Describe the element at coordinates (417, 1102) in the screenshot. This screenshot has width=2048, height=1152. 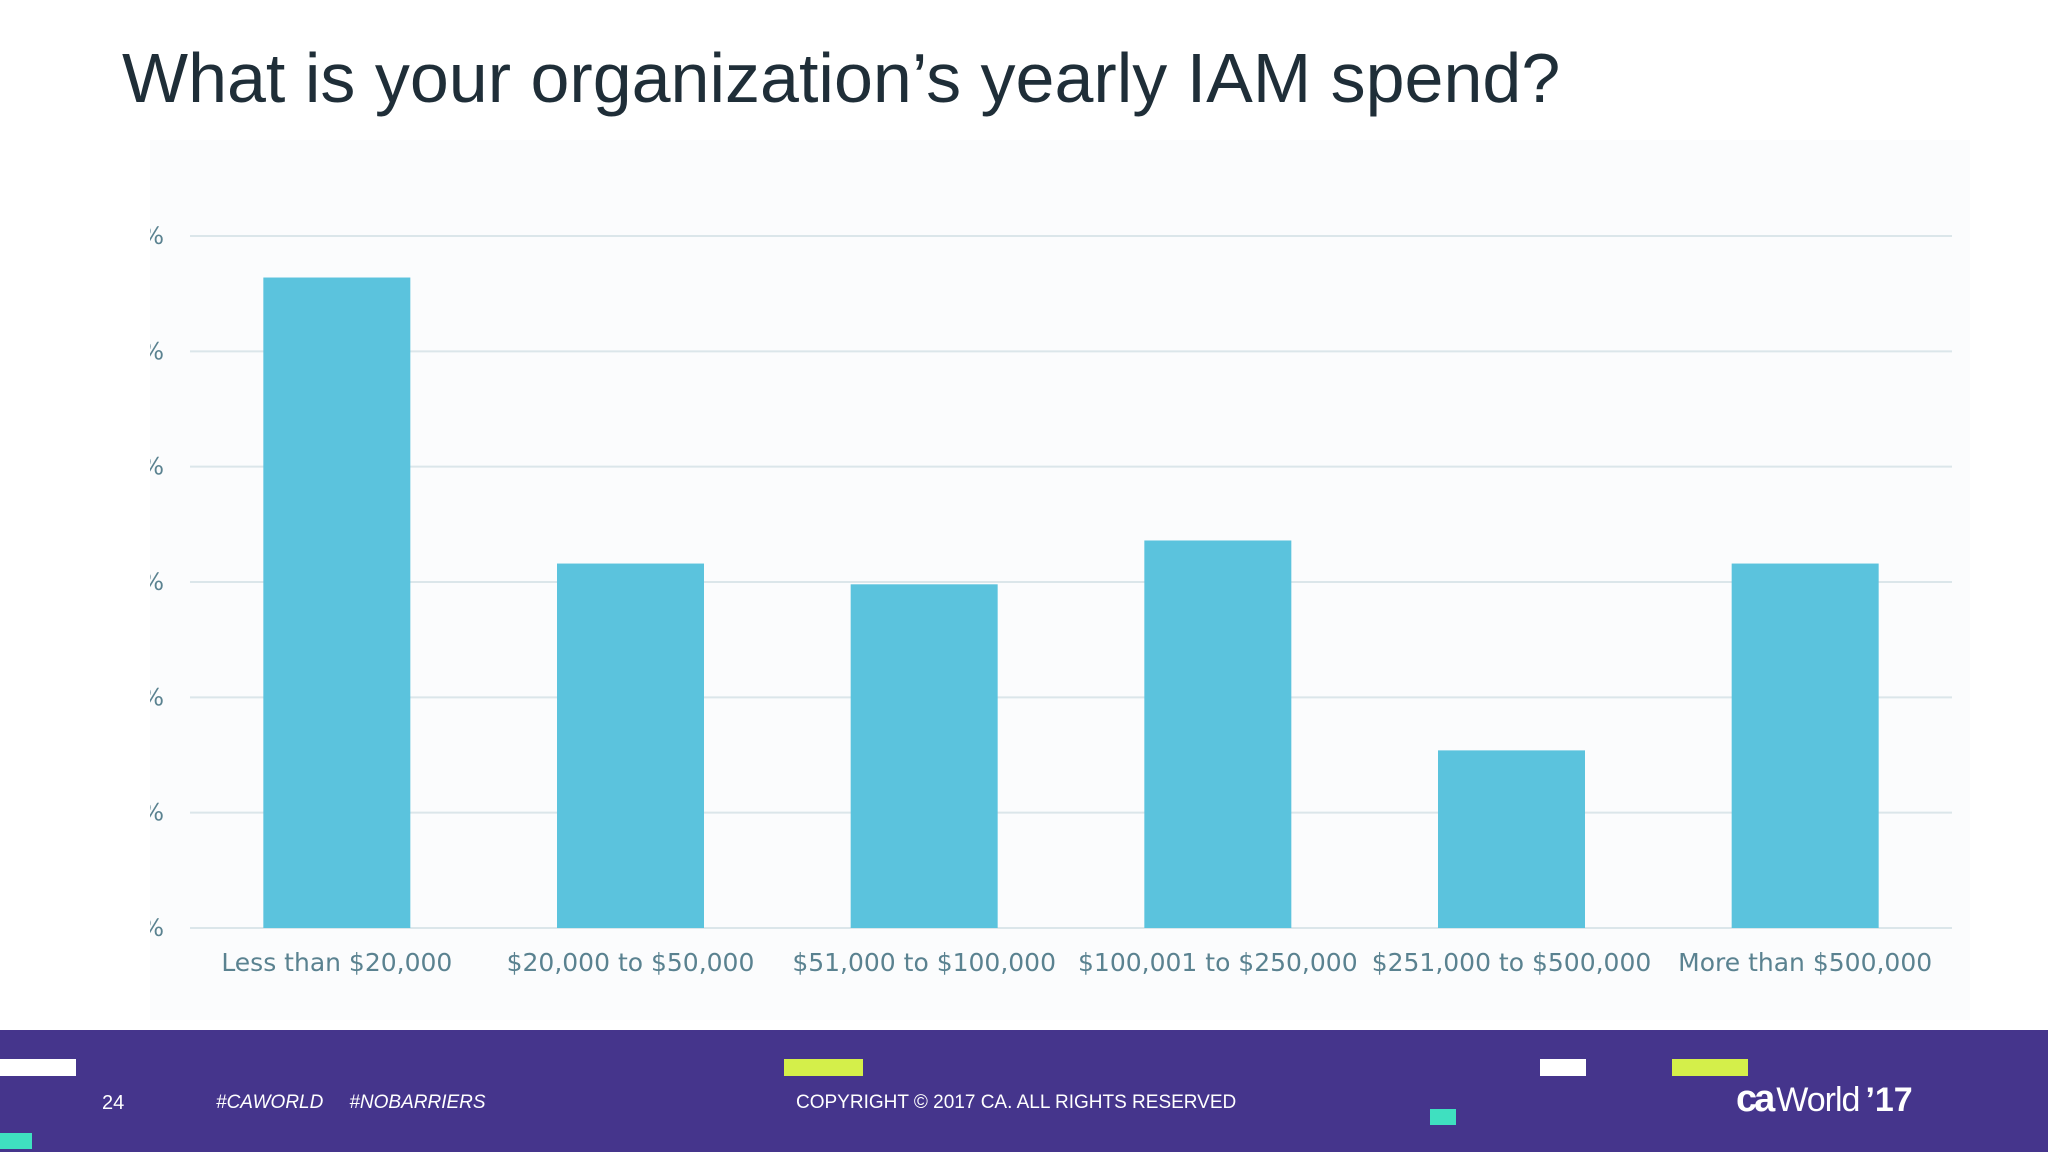
I see `hashtag-nobarriers: #NOBARRIERS` at that location.